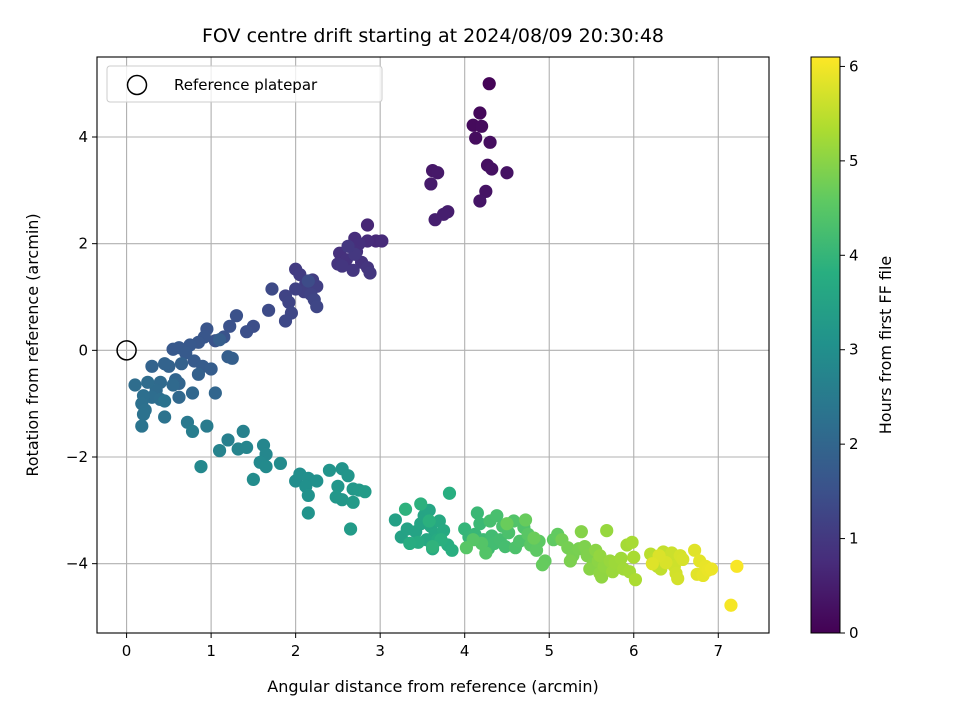  What do you see at coordinates (854, 444) in the screenshot?
I see `colorbar-tick-label: 2` at bounding box center [854, 444].